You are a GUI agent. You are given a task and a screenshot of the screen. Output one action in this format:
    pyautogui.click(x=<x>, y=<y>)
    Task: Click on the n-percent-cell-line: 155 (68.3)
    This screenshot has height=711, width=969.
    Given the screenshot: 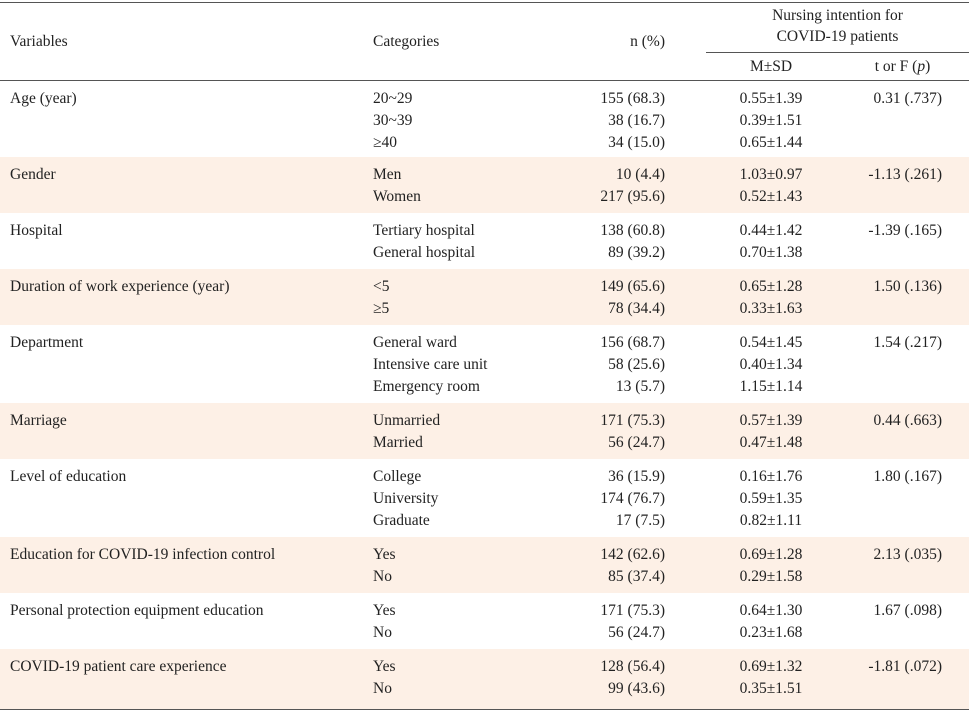 What is the action you would take?
    pyautogui.click(x=632, y=98)
    